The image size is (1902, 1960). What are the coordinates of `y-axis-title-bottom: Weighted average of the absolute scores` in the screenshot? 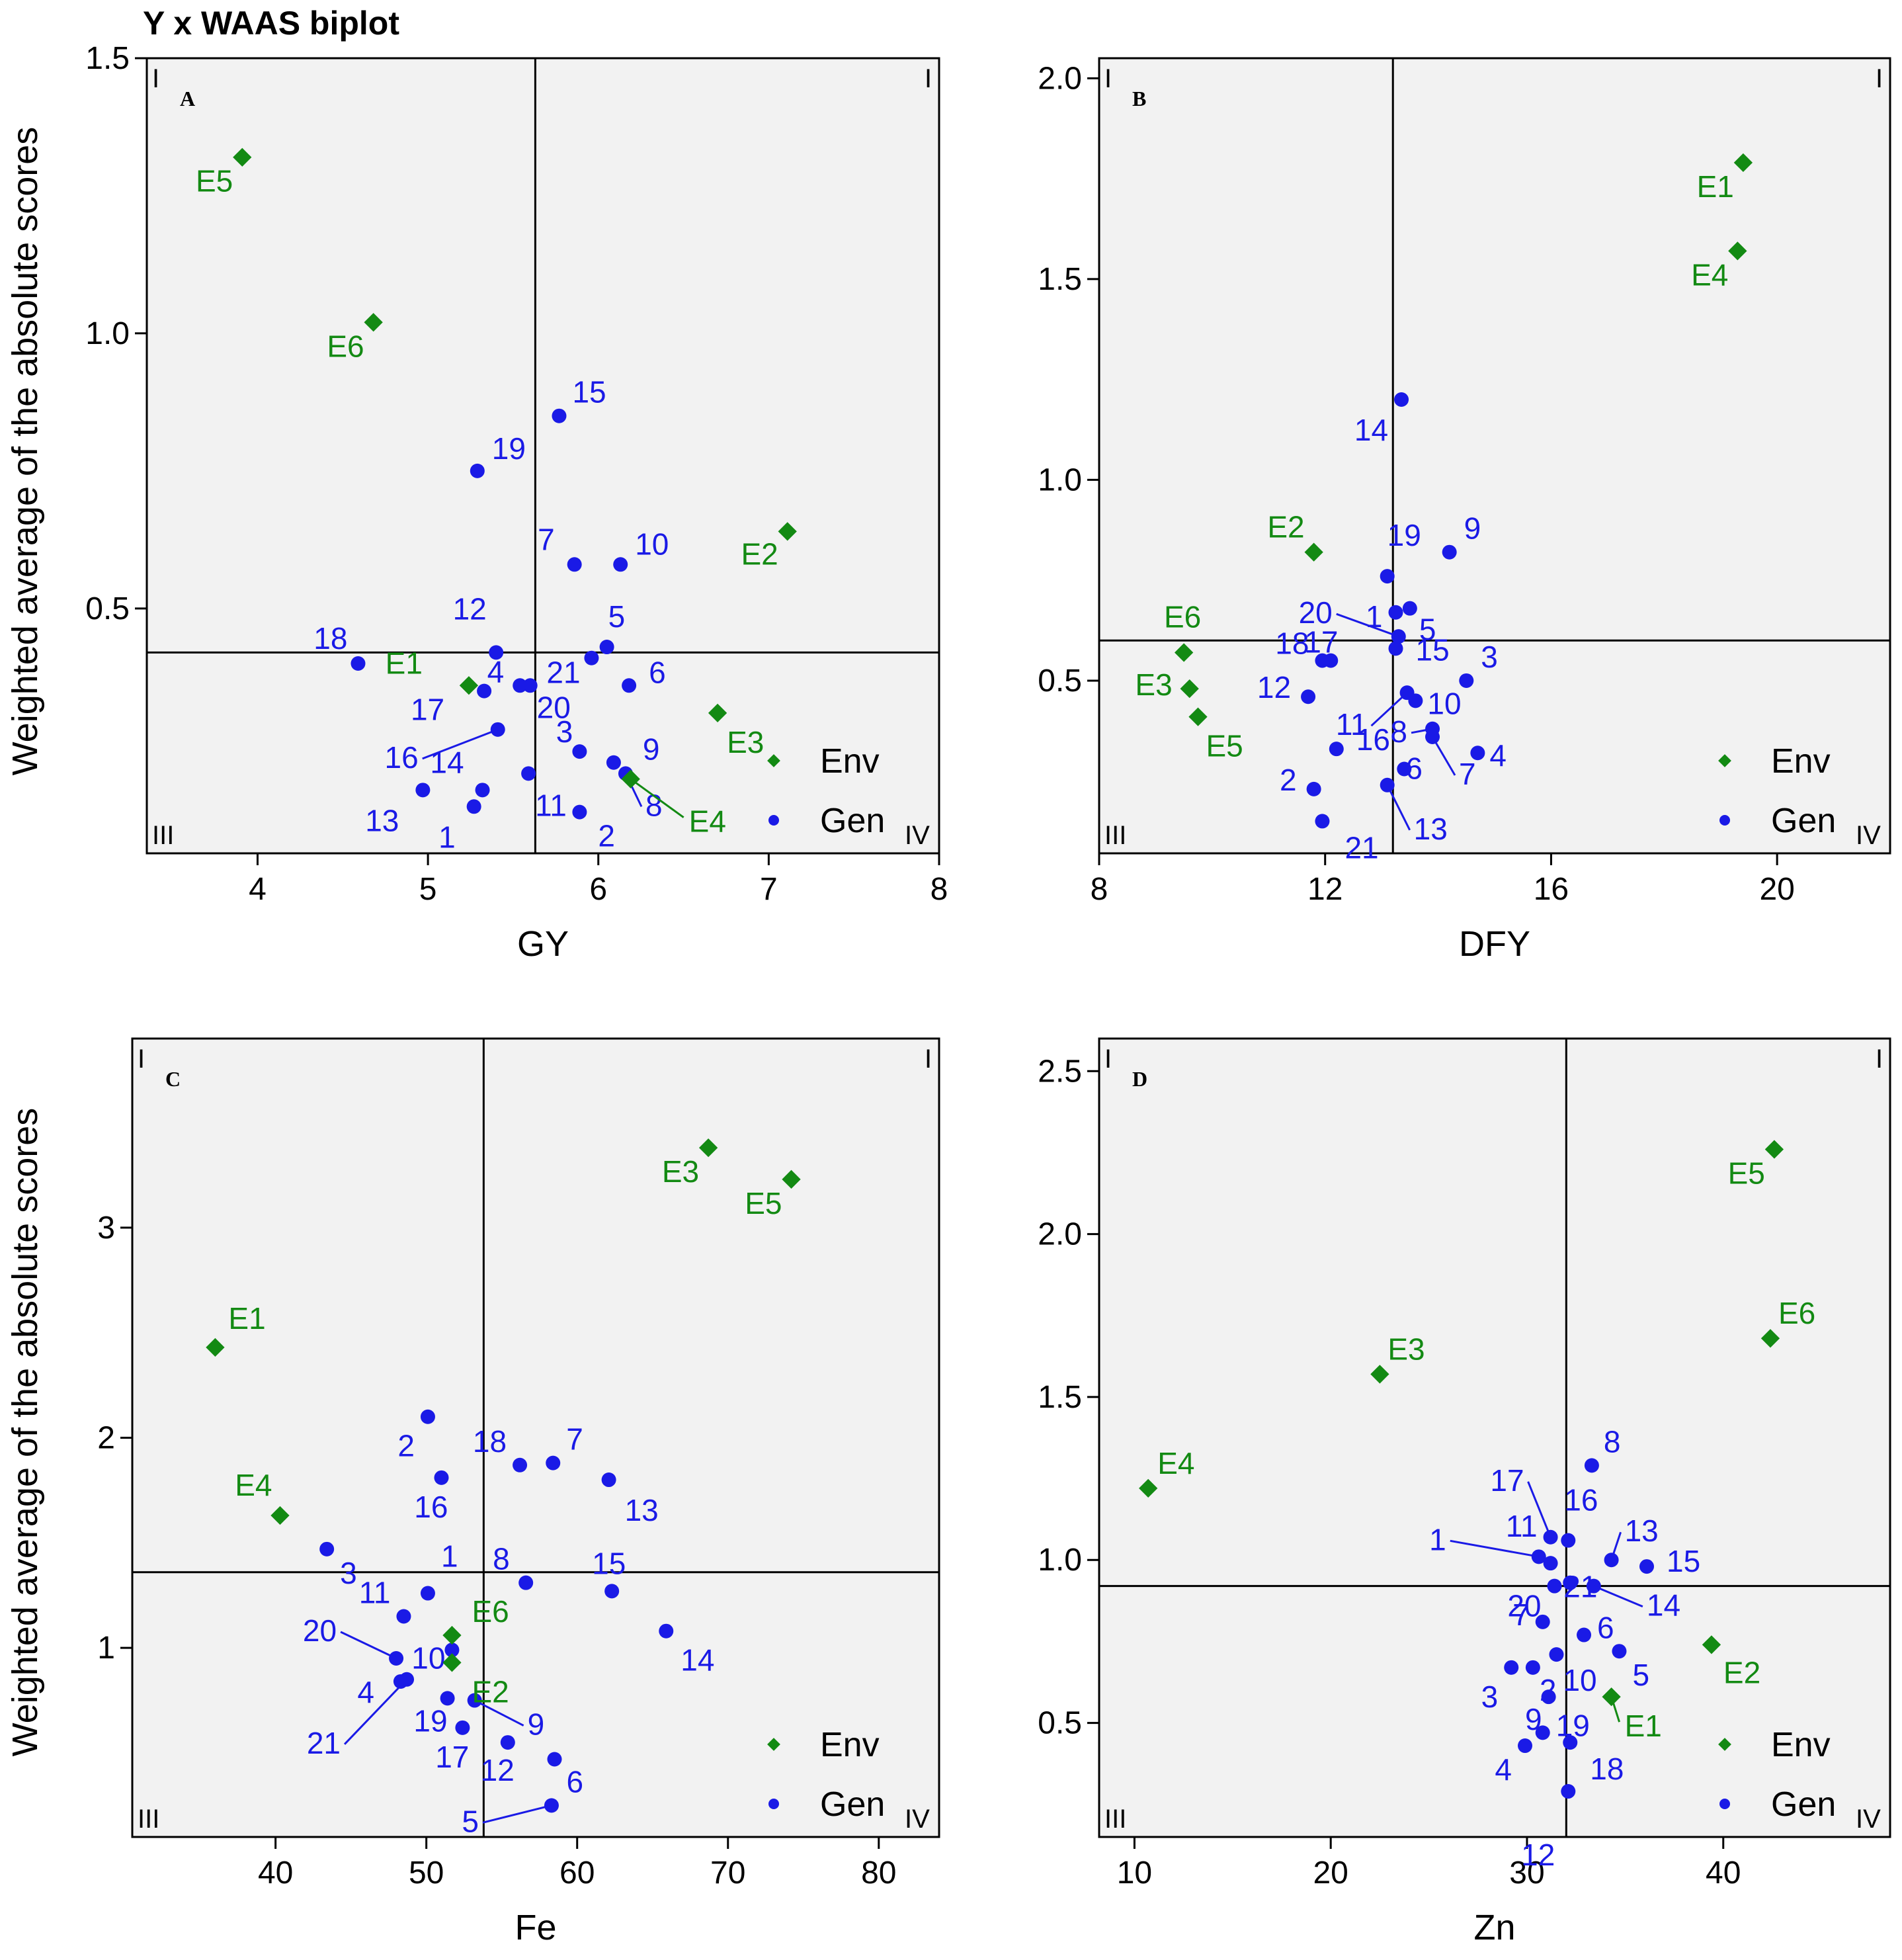 It's located at (25, 1432).